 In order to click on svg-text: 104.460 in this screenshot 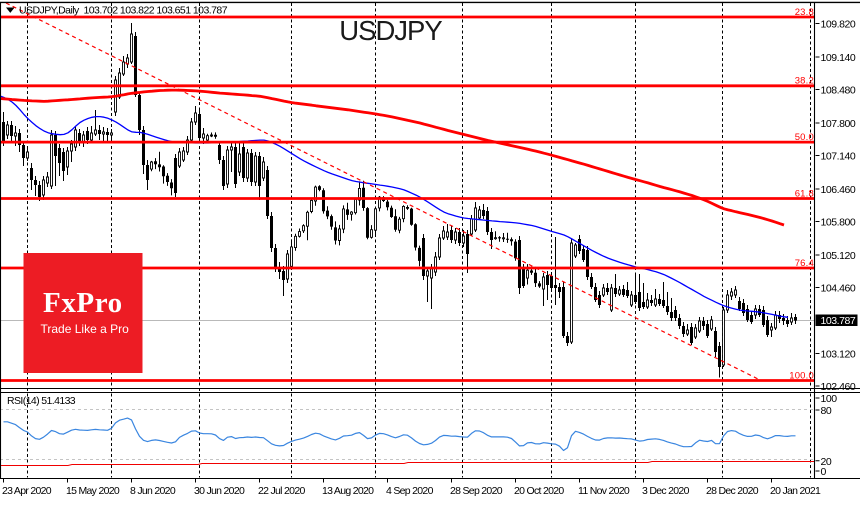, I will do `click(838, 289)`.